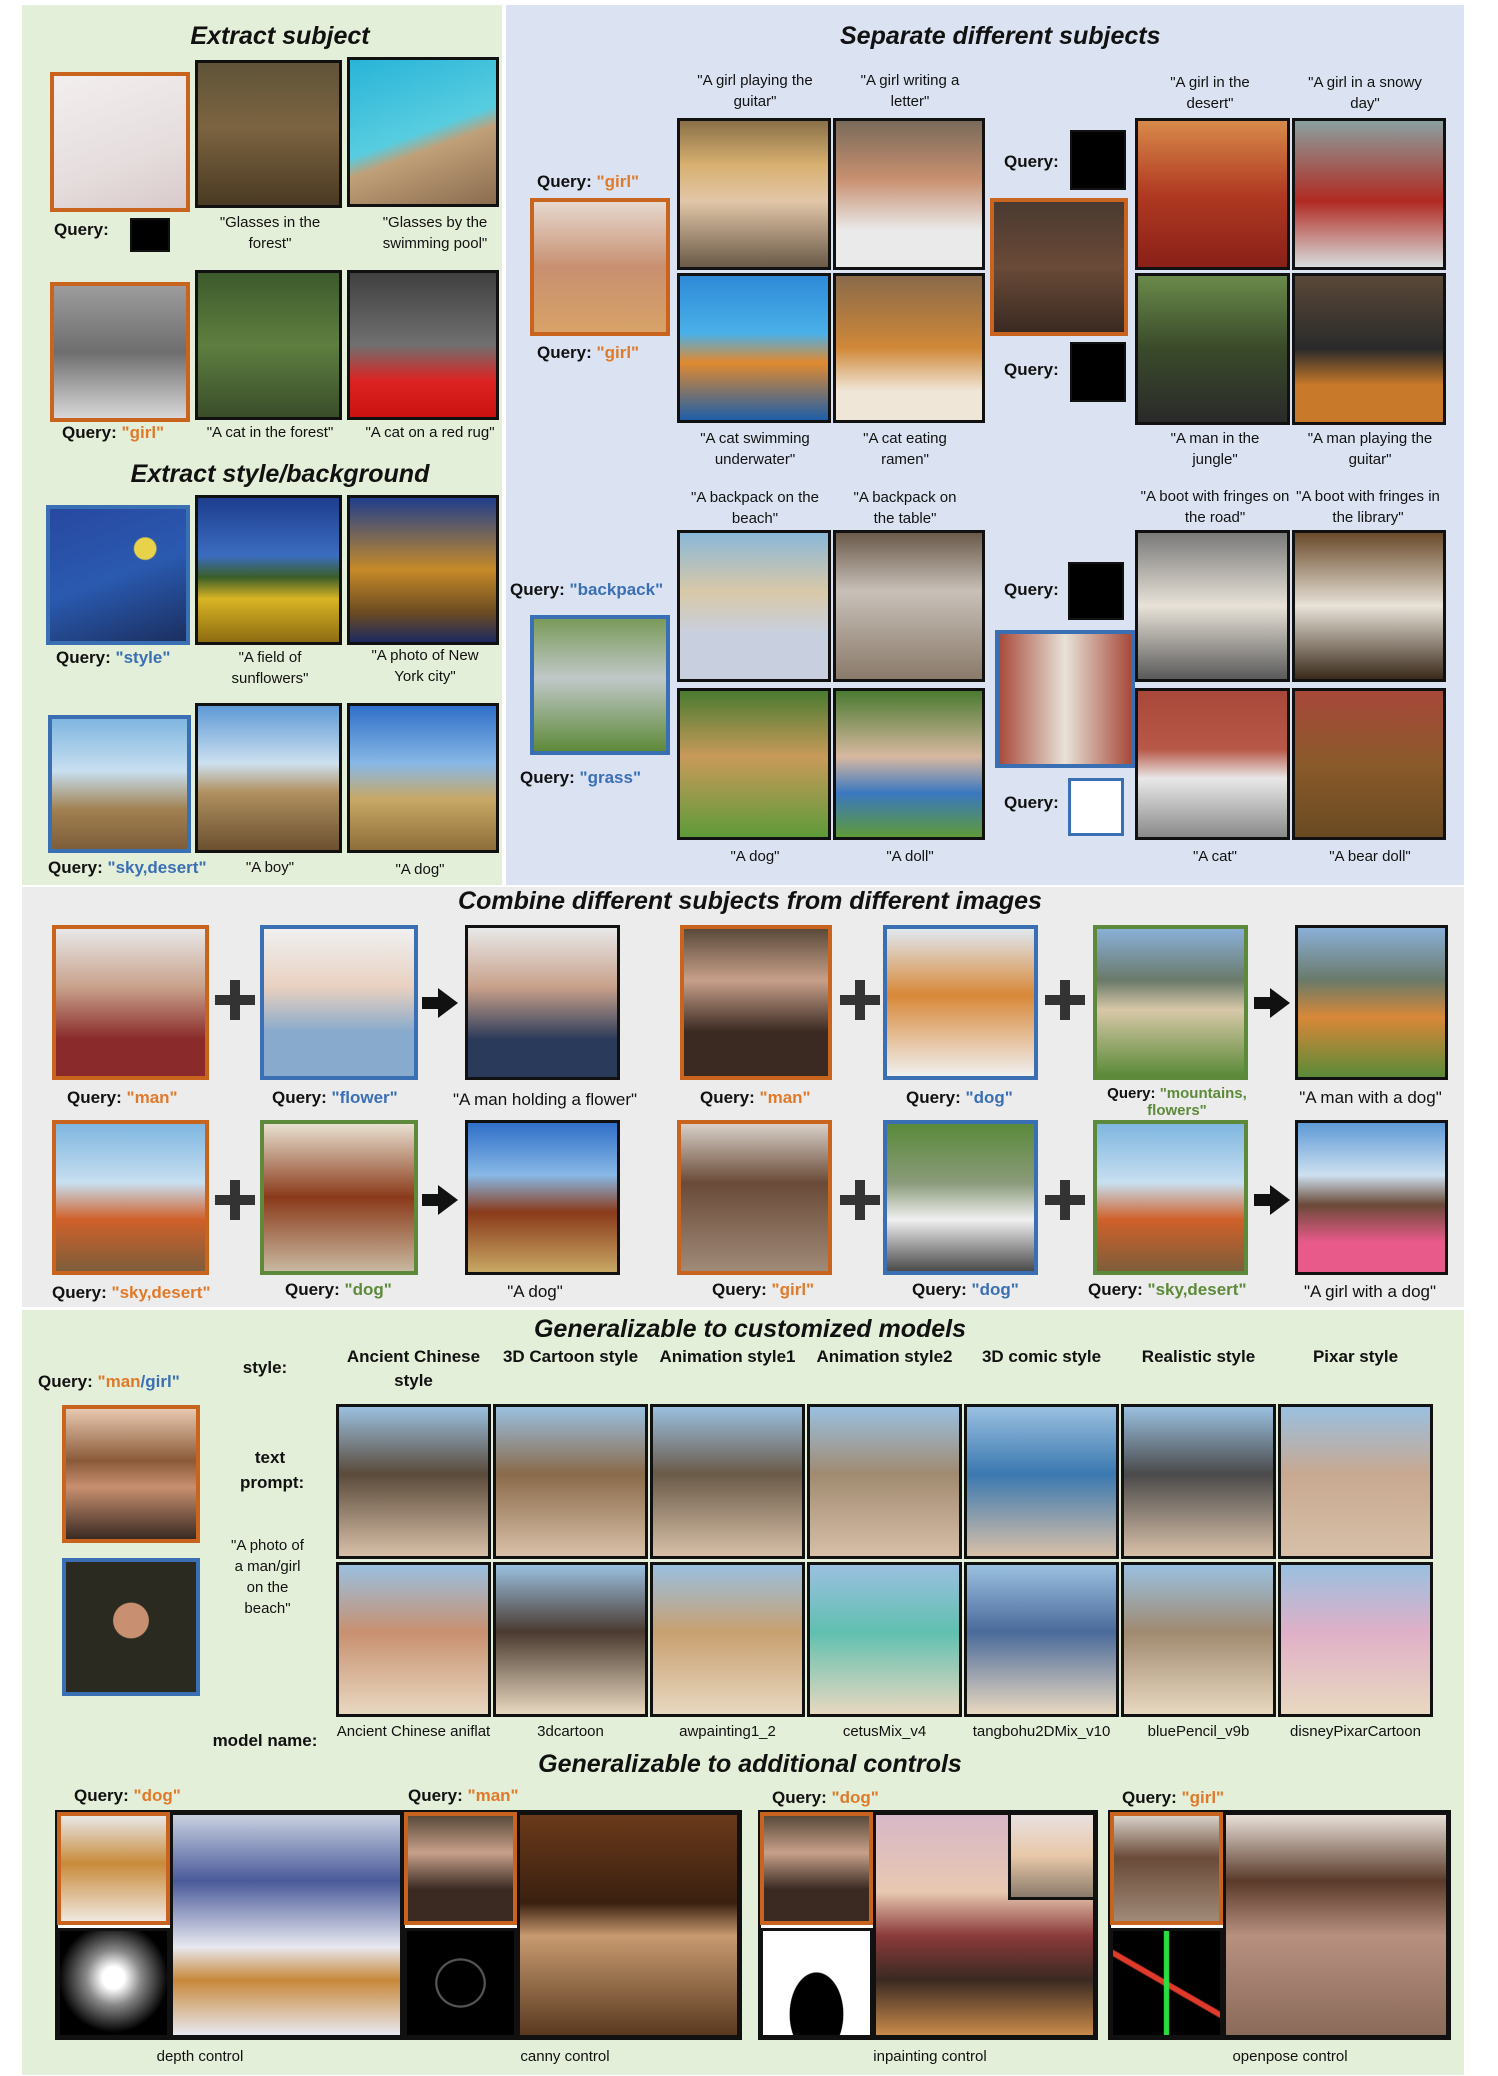  Describe the element at coordinates (1370, 1097) in the screenshot. I see `combine-r1b-result: "A man with a dog"` at that location.